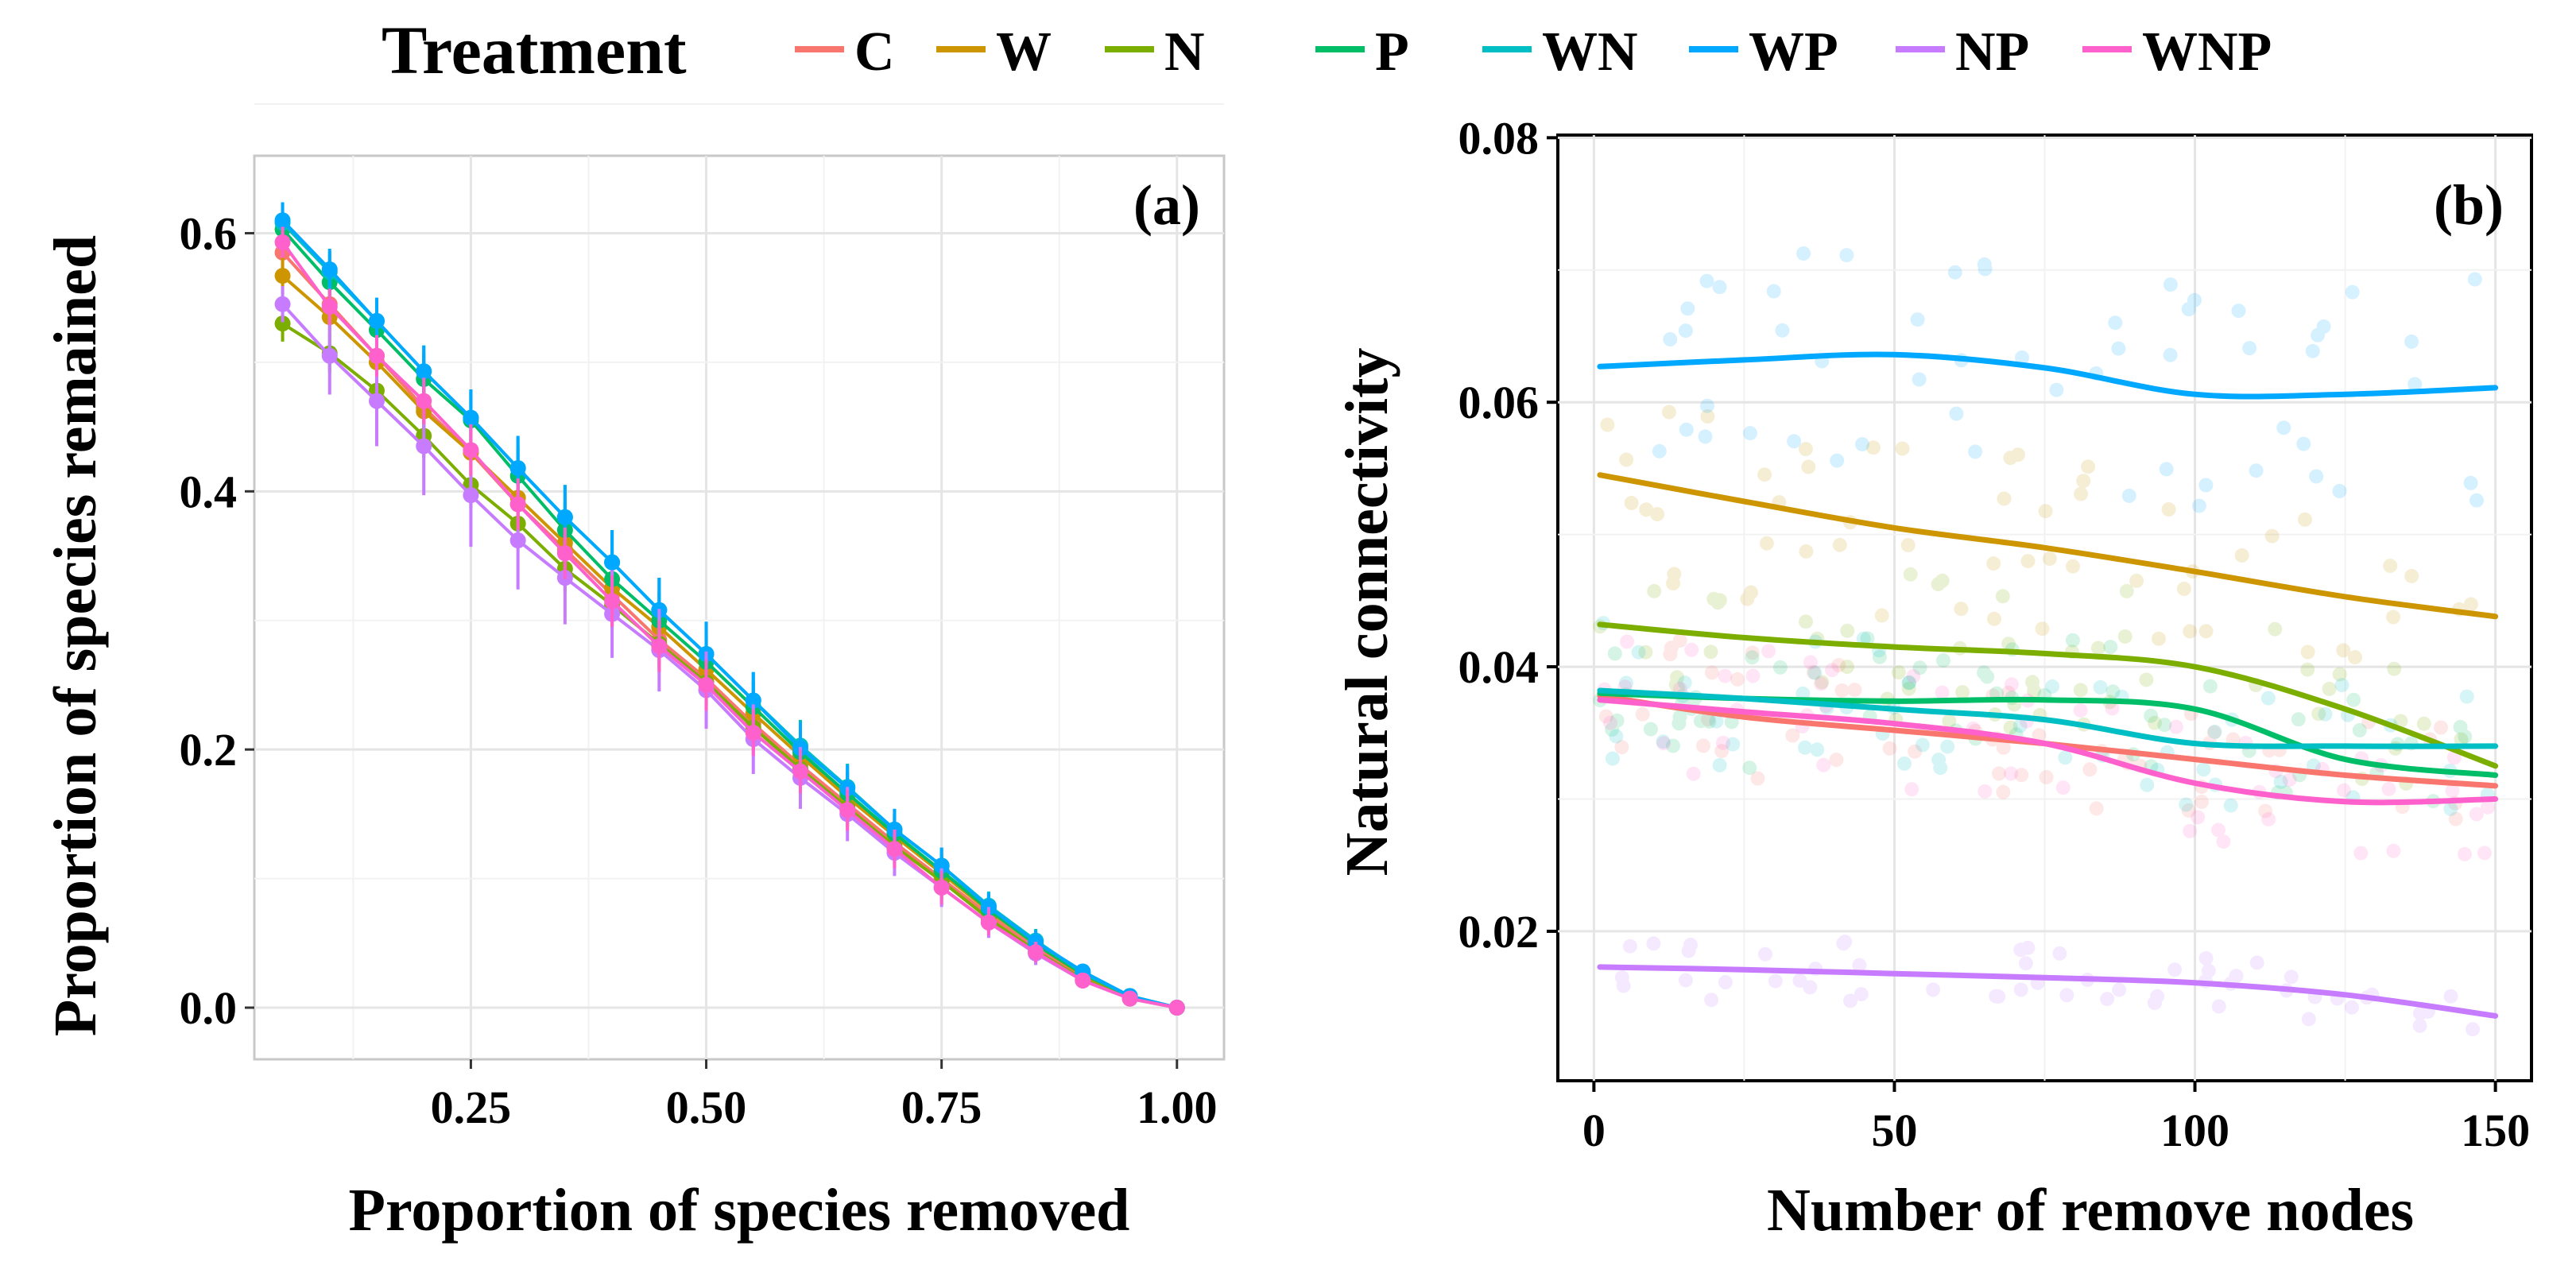 The width and height of the screenshot is (2576, 1281). Describe the element at coordinates (1177, 1107) in the screenshot. I see `panel-a-x-tick-label: 1.00` at that location.